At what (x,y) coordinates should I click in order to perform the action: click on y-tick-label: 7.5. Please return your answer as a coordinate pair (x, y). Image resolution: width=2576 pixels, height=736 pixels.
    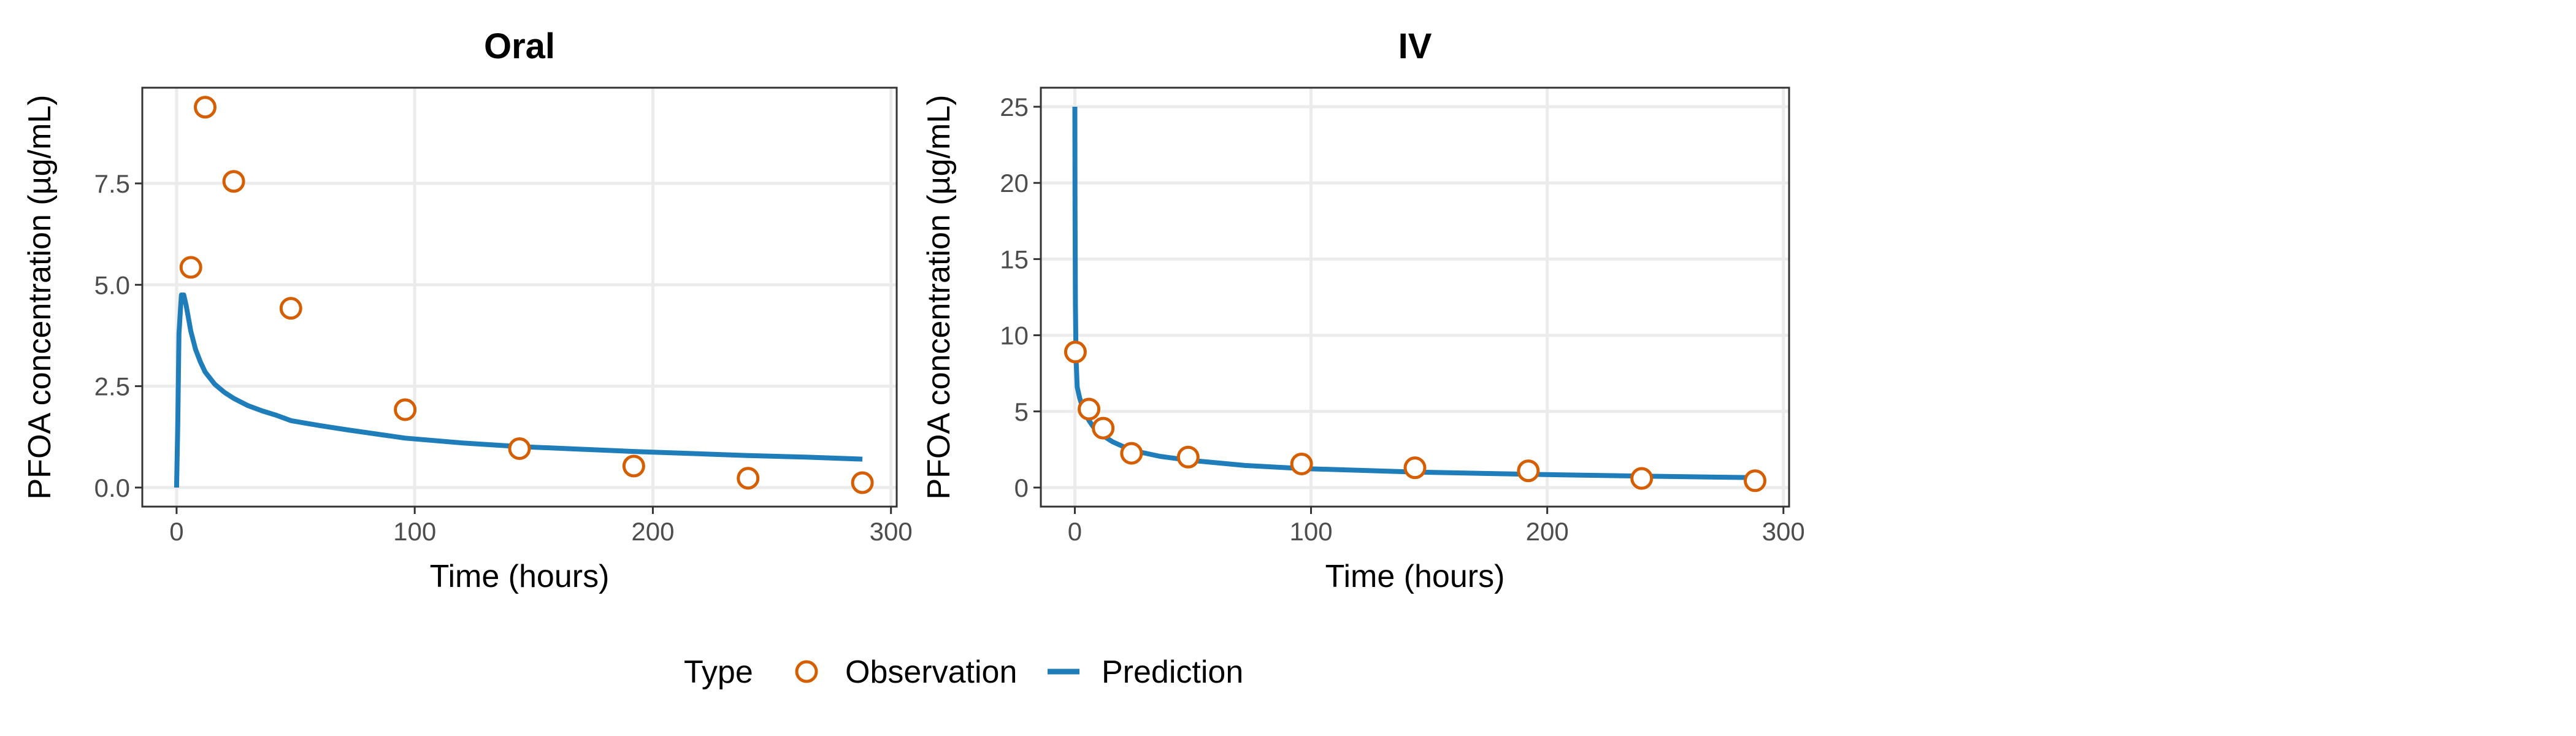
    Looking at the image, I should click on (112, 183).